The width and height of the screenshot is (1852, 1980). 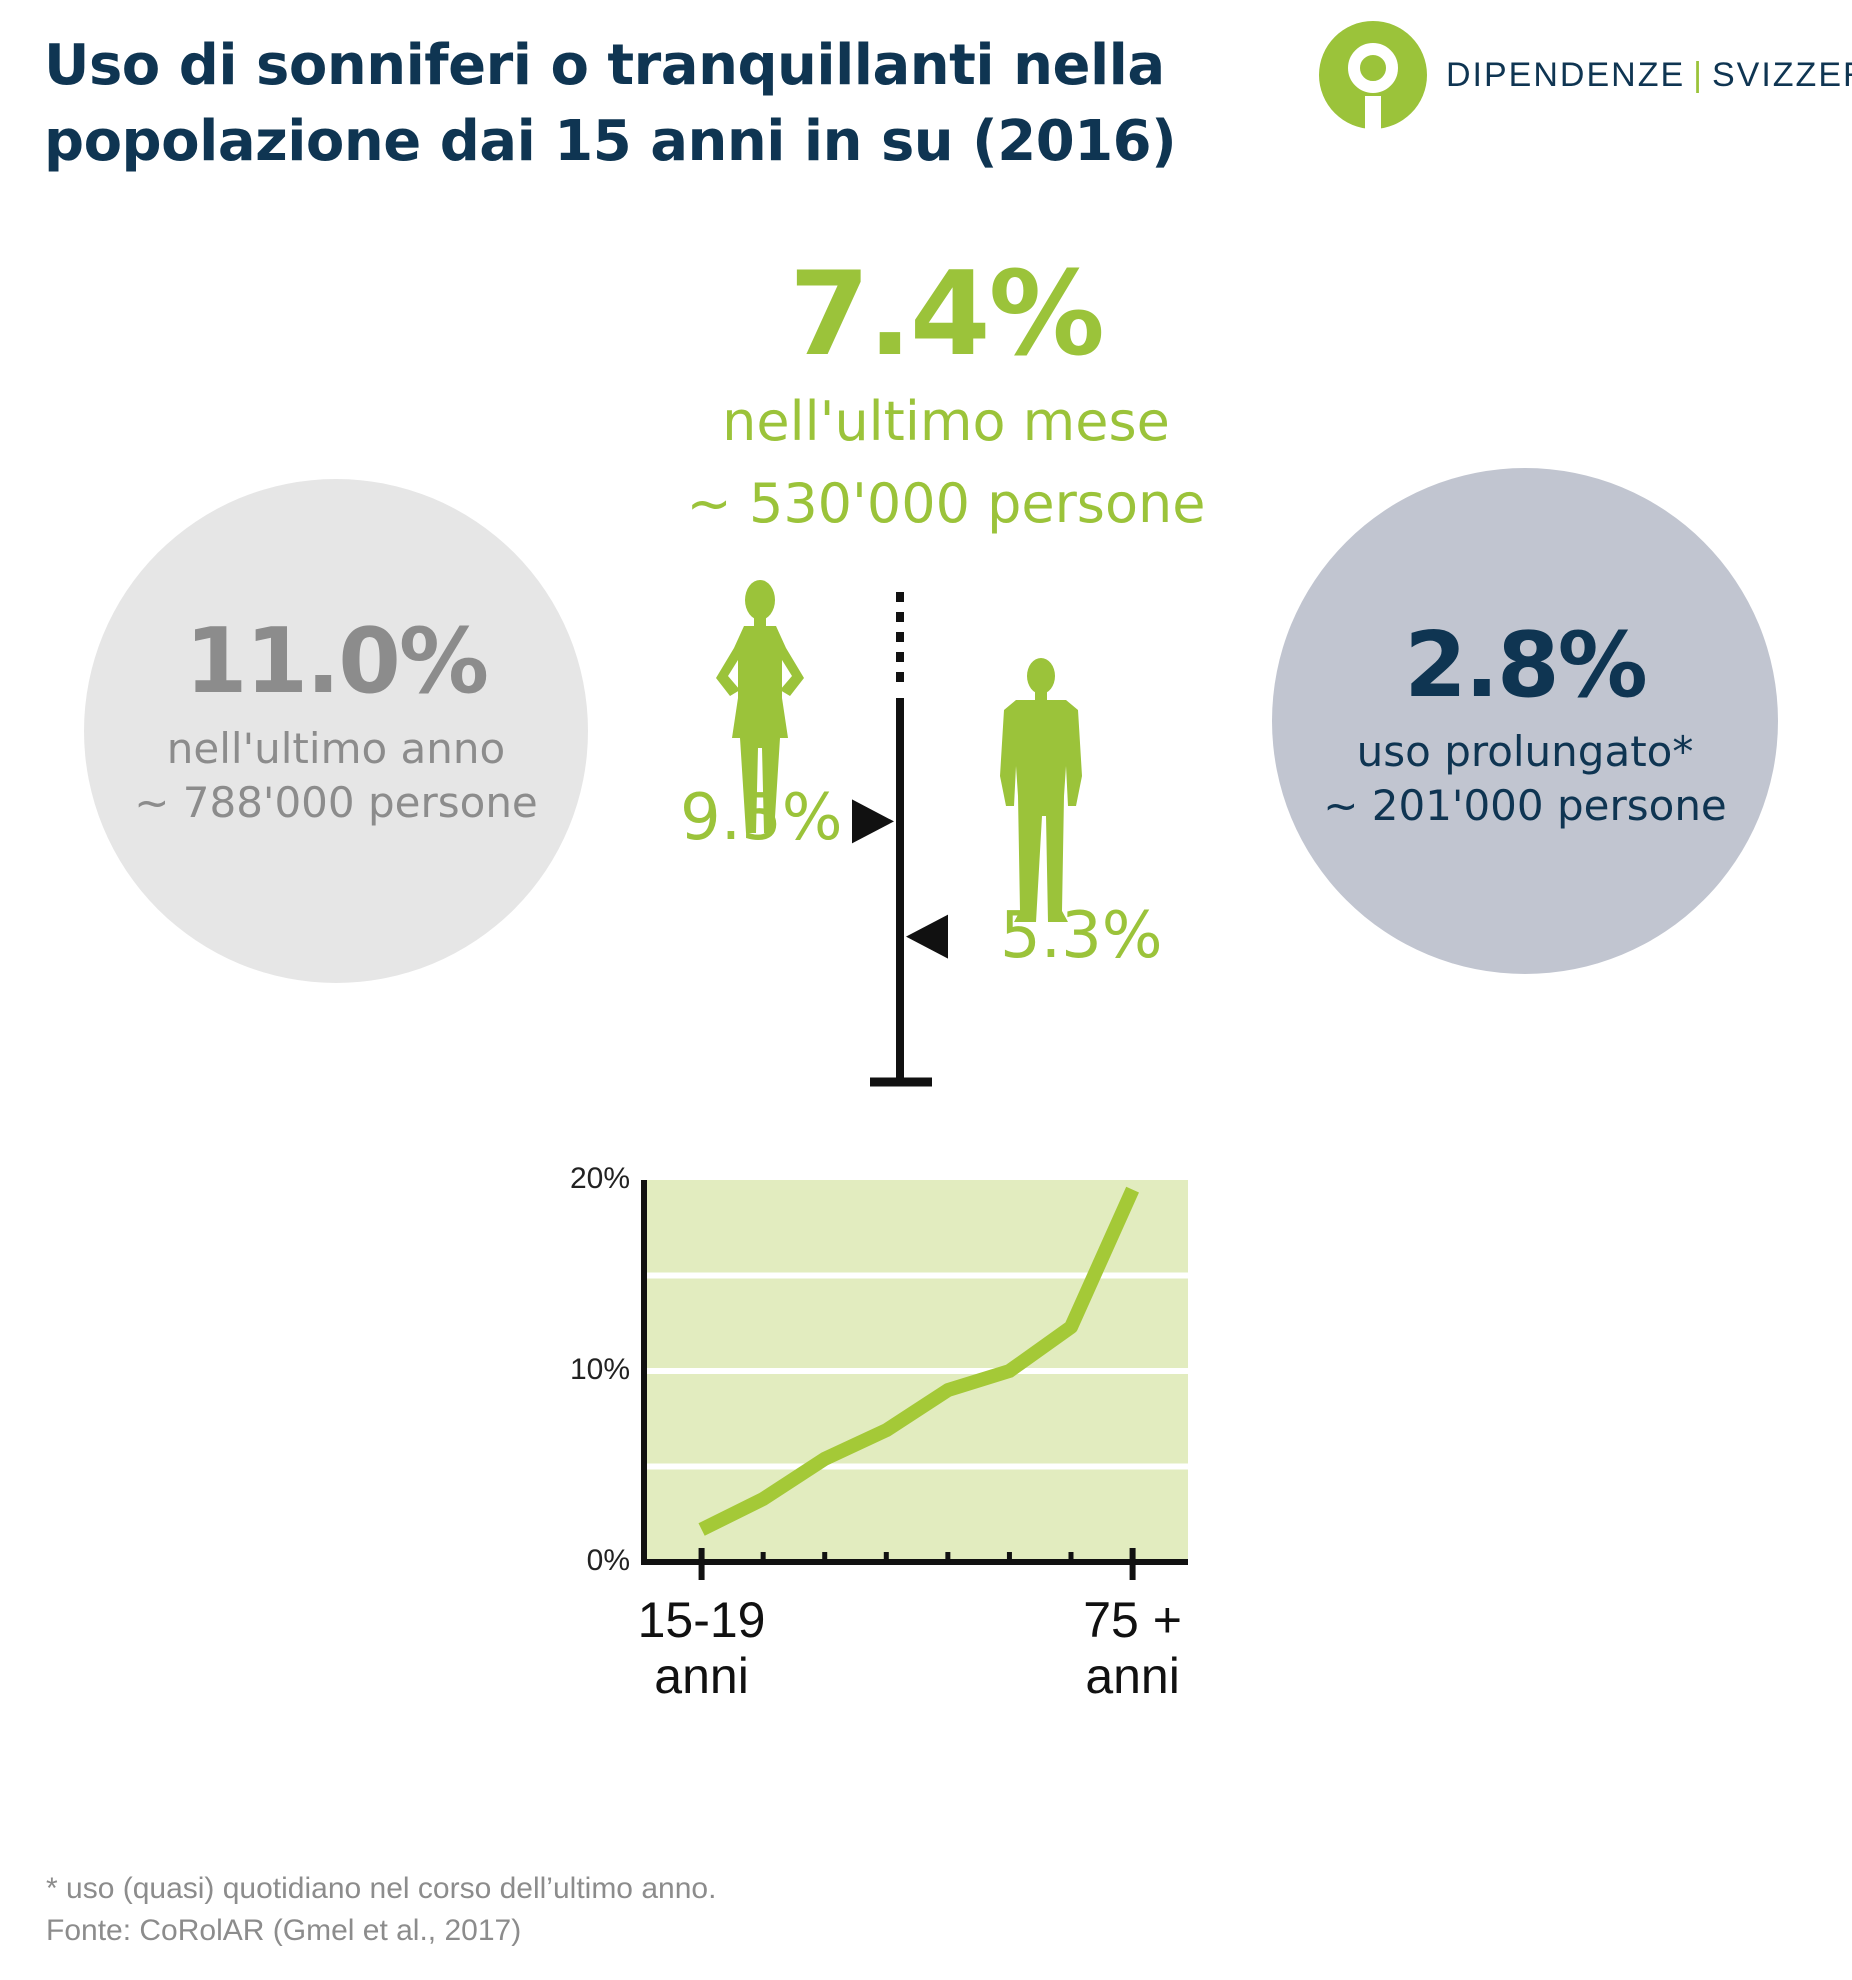 I want to click on logo-wordmark: DIPENDENZE|SVIZZERA, so click(x=1649, y=75).